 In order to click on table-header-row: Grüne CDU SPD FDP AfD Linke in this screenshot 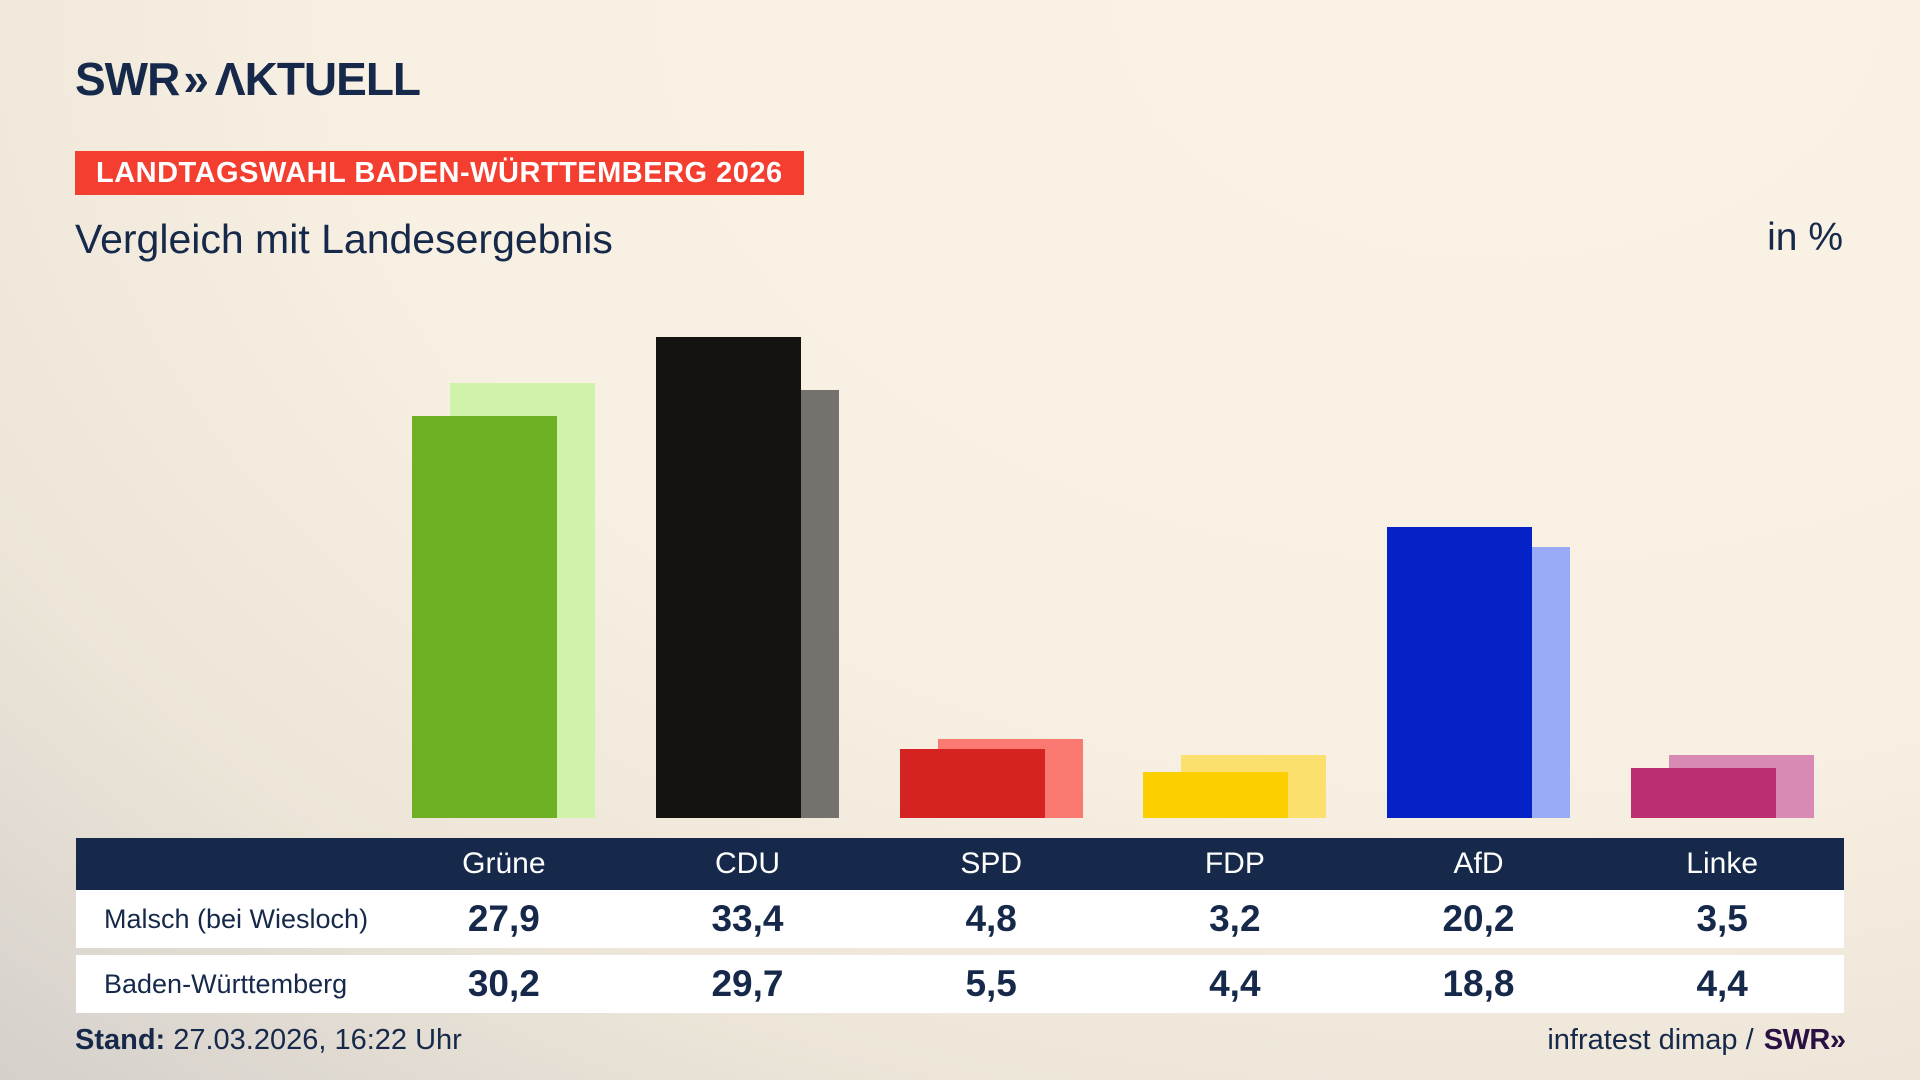, I will do `click(960, 864)`.